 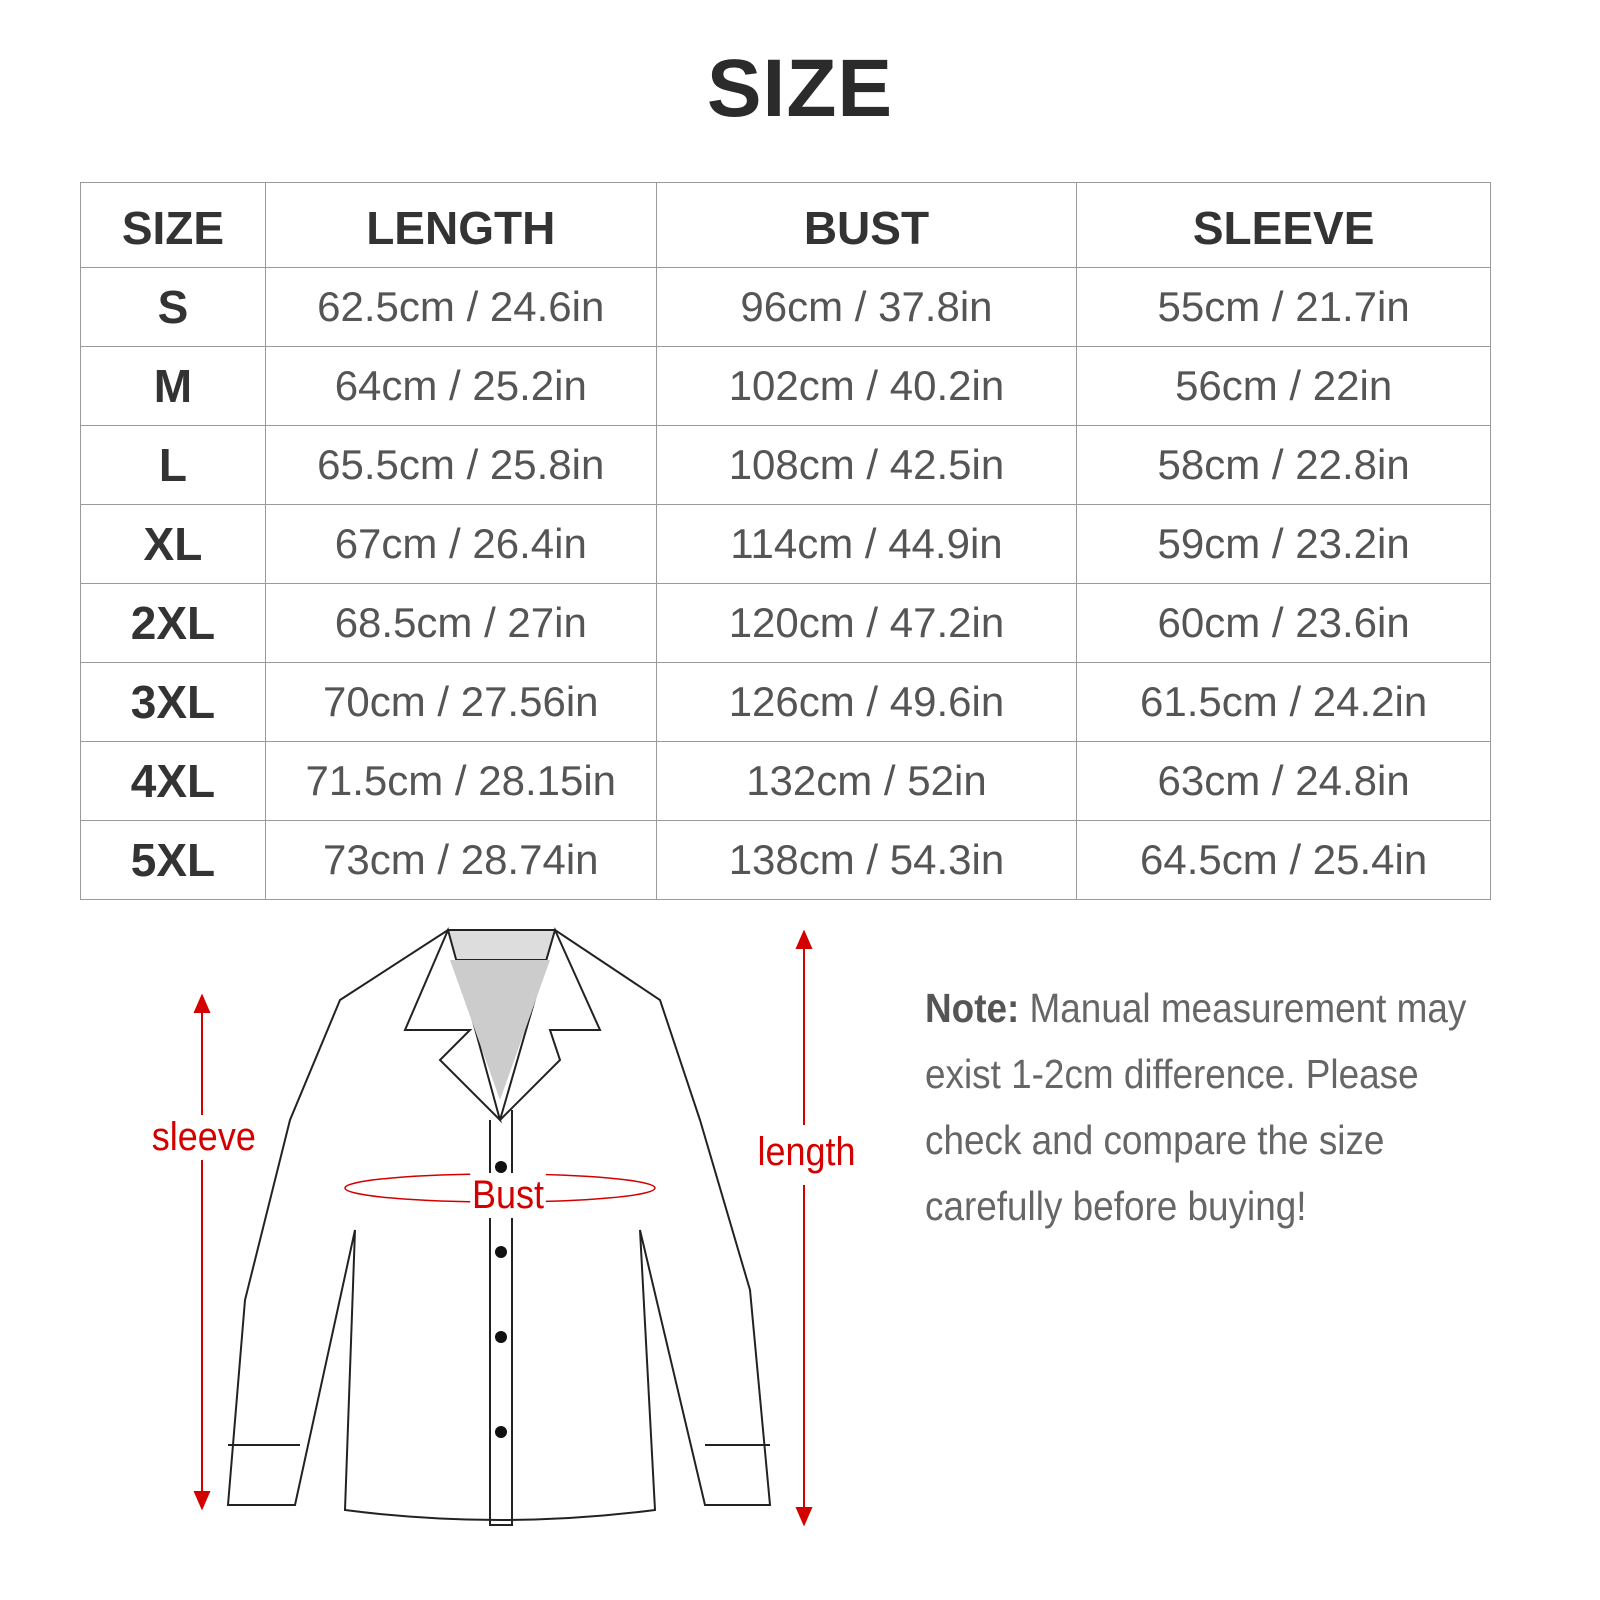 I want to click on cell-bust: 126cm / 49.6in, so click(x=866, y=702).